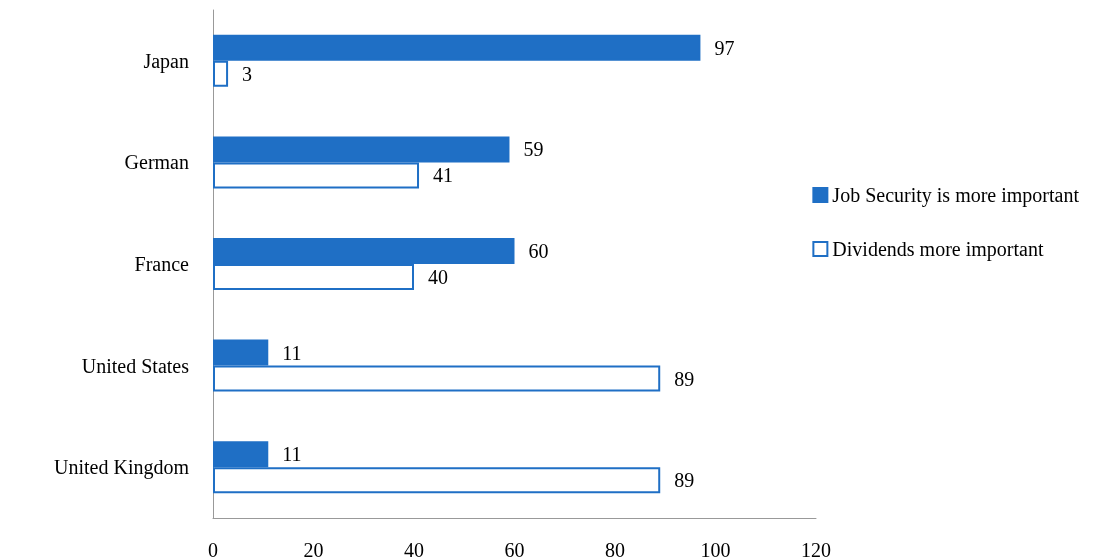 Image resolution: width=1094 pixels, height=560 pixels. Describe the element at coordinates (122, 468) in the screenshot. I see `y-tick-label: United Kingdom` at that location.